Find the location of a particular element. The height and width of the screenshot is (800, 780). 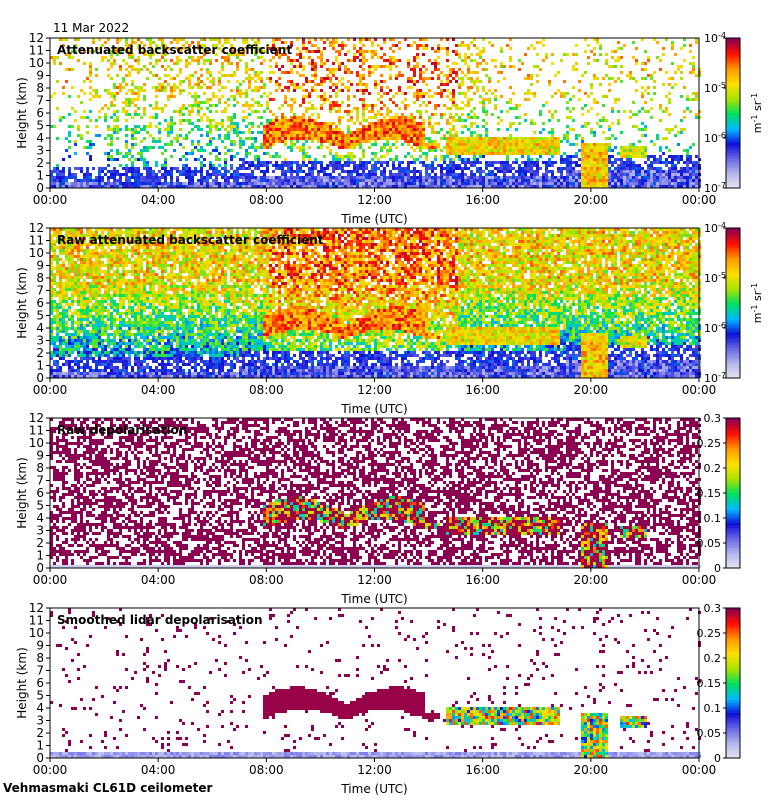

colorbar: 0.3 0.25 0.2 0.15 0.1 0.05 0 is located at coordinates (719, 683).